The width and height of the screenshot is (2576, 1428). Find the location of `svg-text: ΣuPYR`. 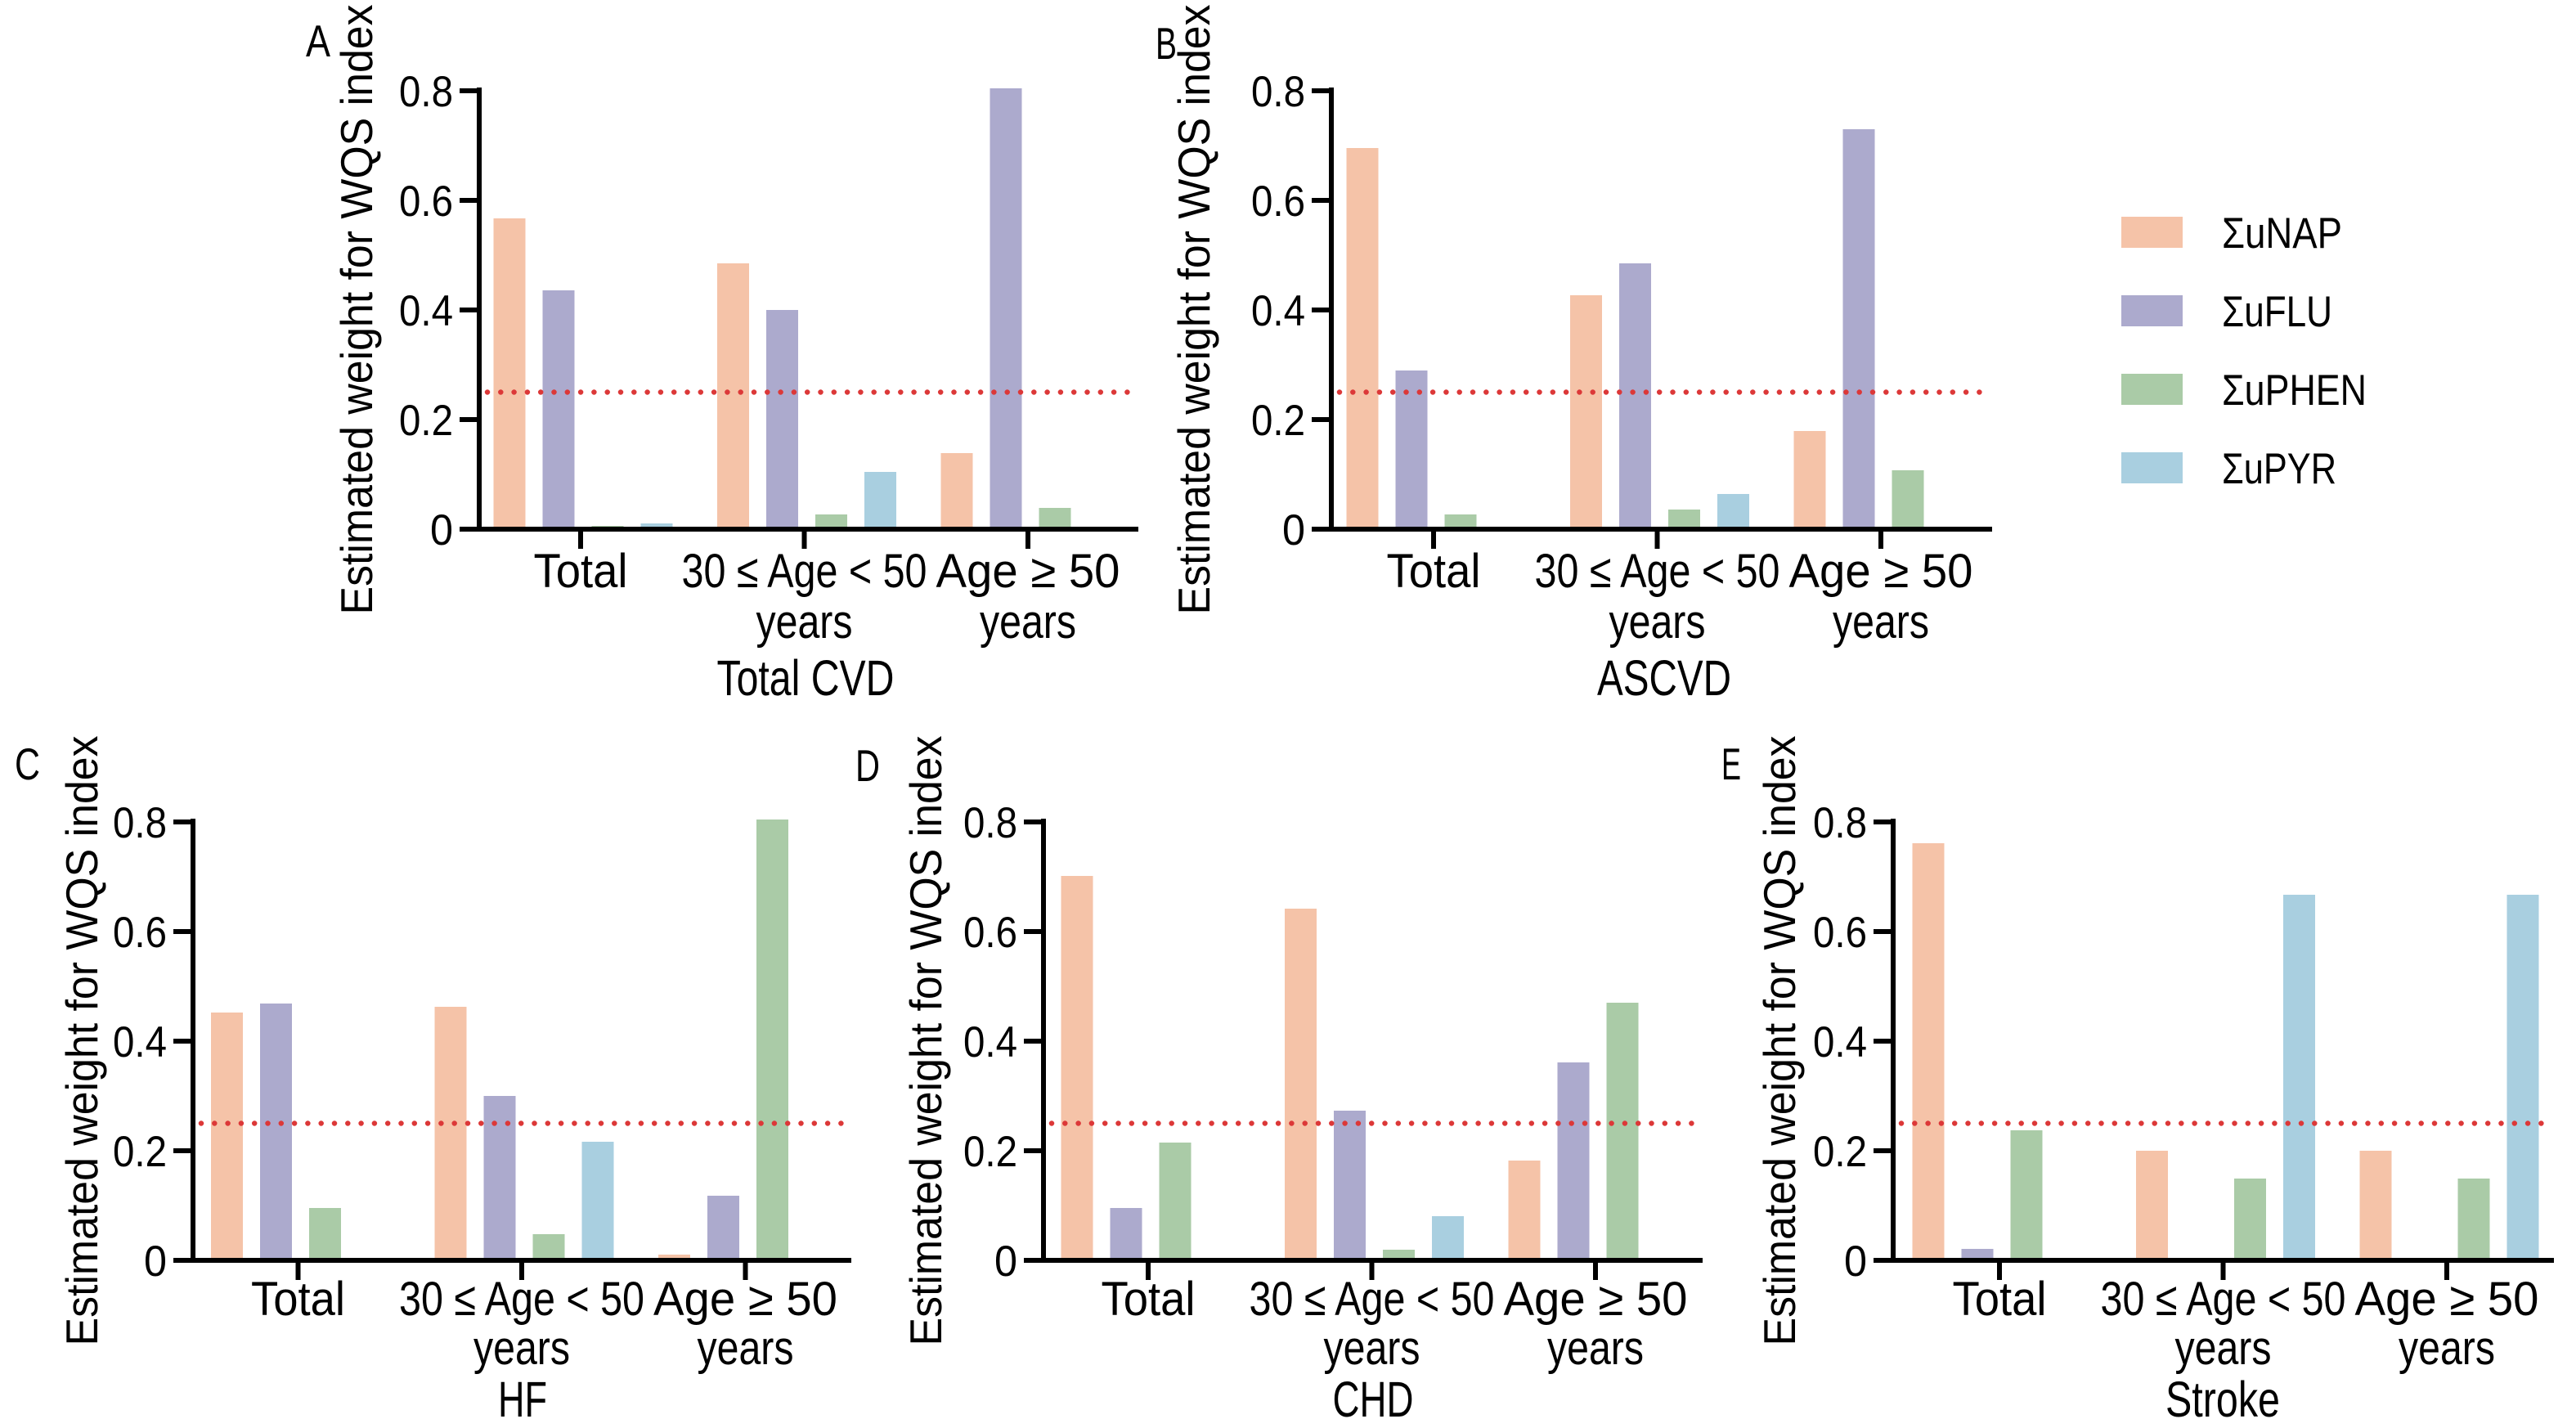

svg-text: ΣuPYR is located at coordinates (2279, 469).